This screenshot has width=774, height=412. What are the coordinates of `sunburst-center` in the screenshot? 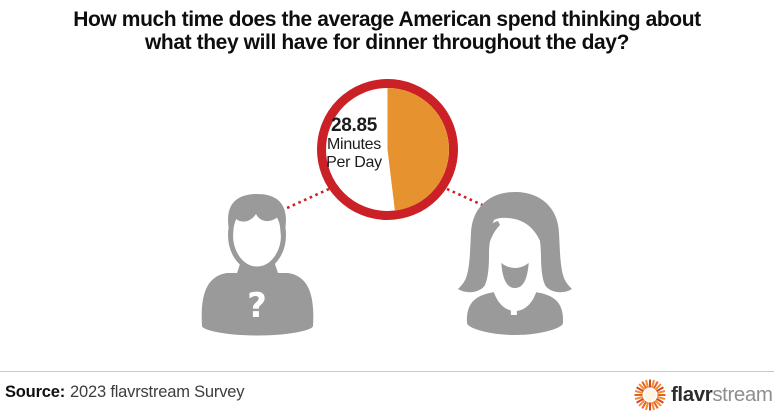 It's located at (650, 394).